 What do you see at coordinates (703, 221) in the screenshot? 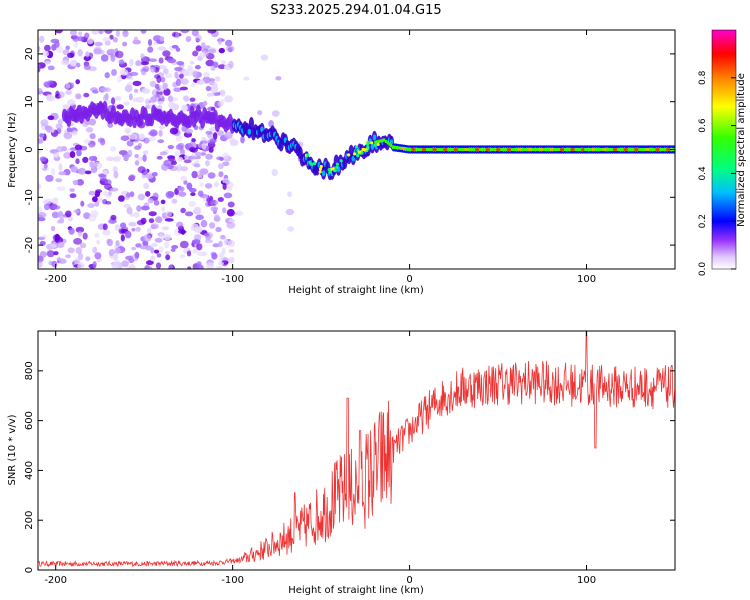
I see `colorbar-tick-label: 0.2` at bounding box center [703, 221].